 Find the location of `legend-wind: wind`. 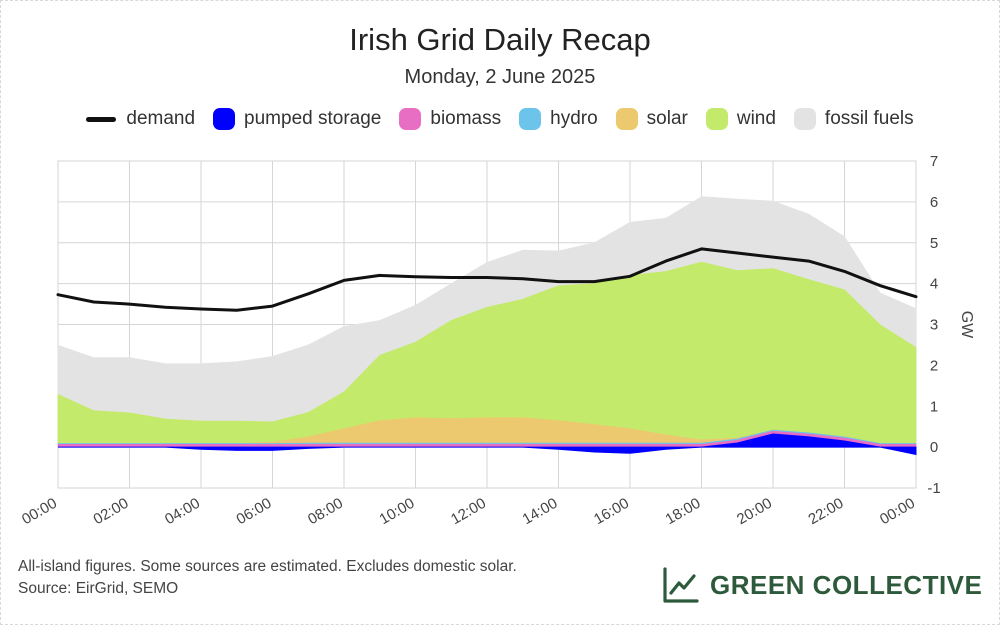

legend-wind: wind is located at coordinates (740, 119).